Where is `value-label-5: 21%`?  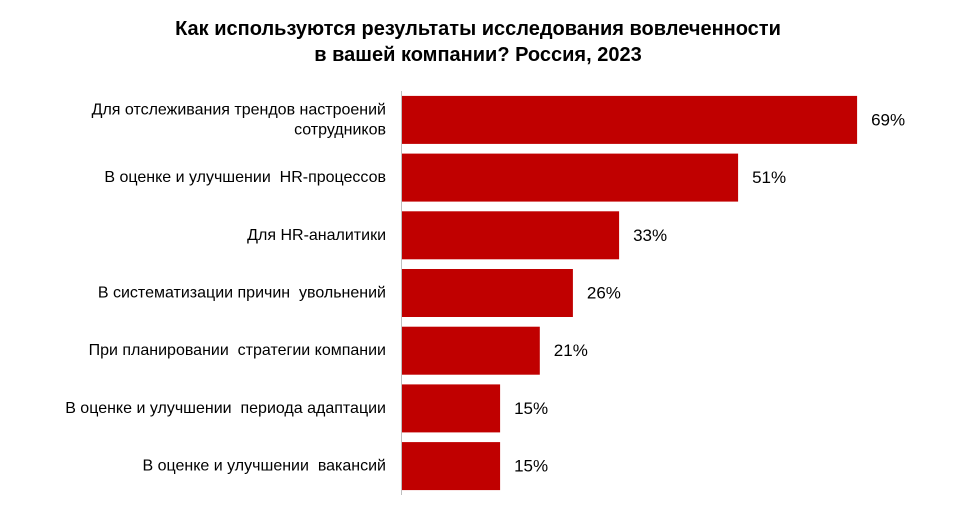 value-label-5: 21% is located at coordinates (571, 350).